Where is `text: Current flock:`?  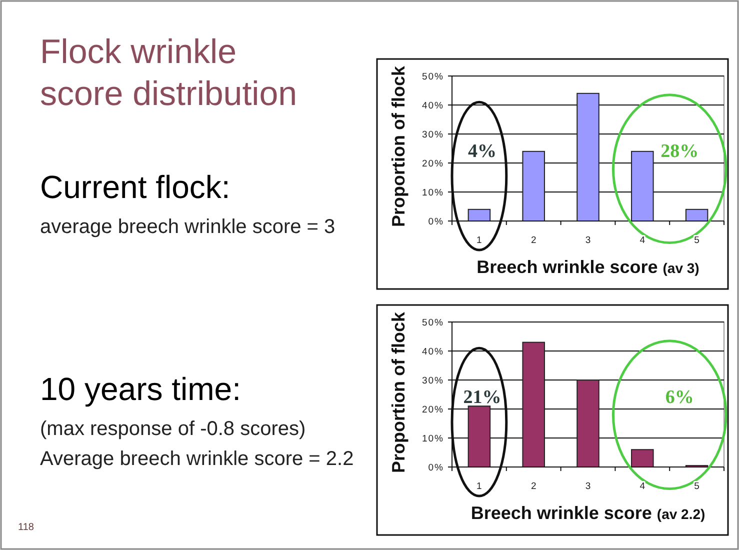 text: Current flock: is located at coordinates (135, 187).